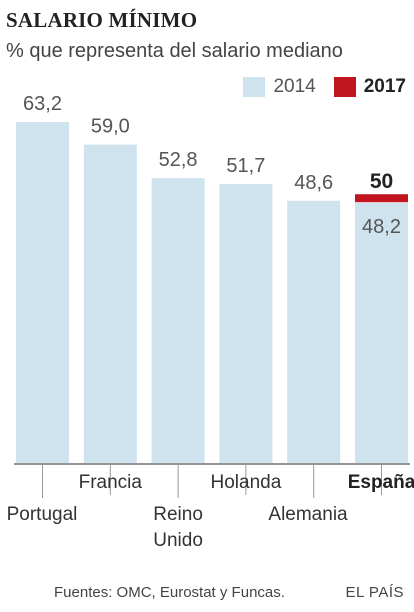 Image resolution: width=414 pixels, height=612 pixels. What do you see at coordinates (313, 183) in the screenshot?
I see `value-label-2014-4: 48,6` at bounding box center [313, 183].